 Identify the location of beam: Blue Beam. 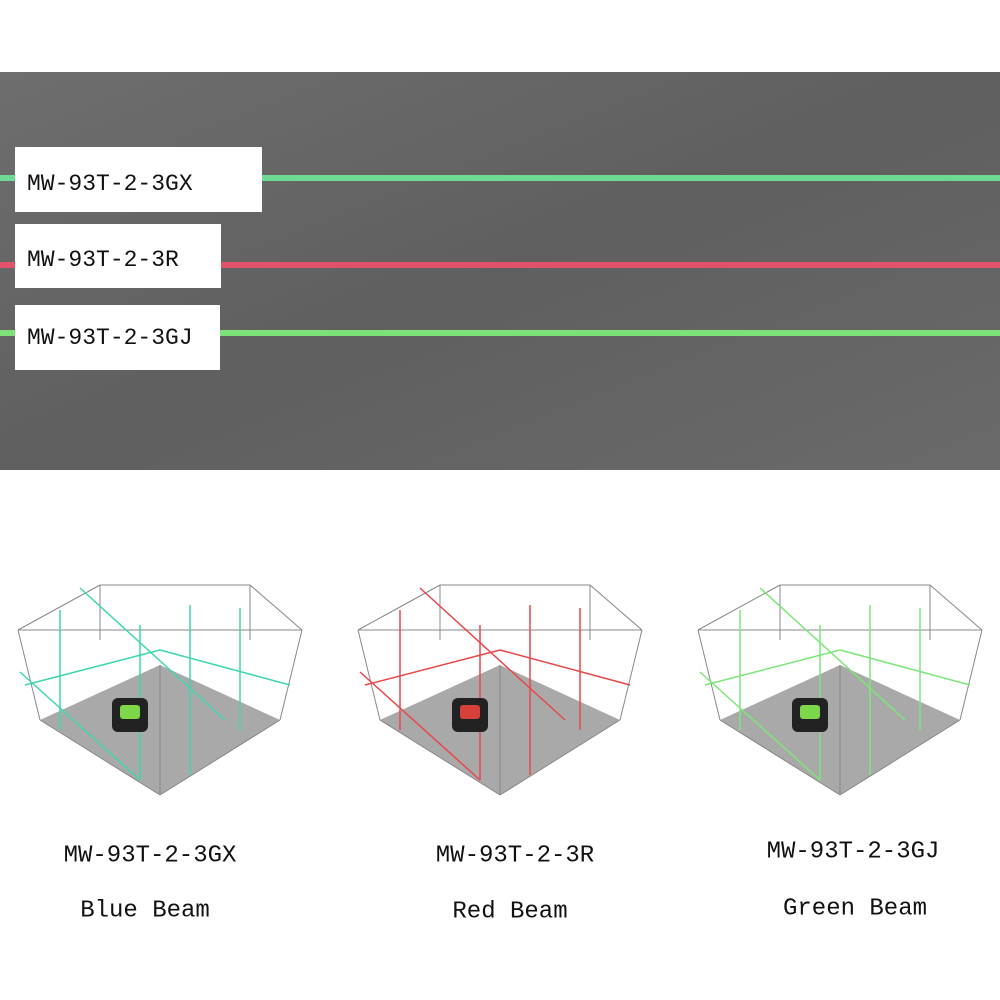
(145, 910).